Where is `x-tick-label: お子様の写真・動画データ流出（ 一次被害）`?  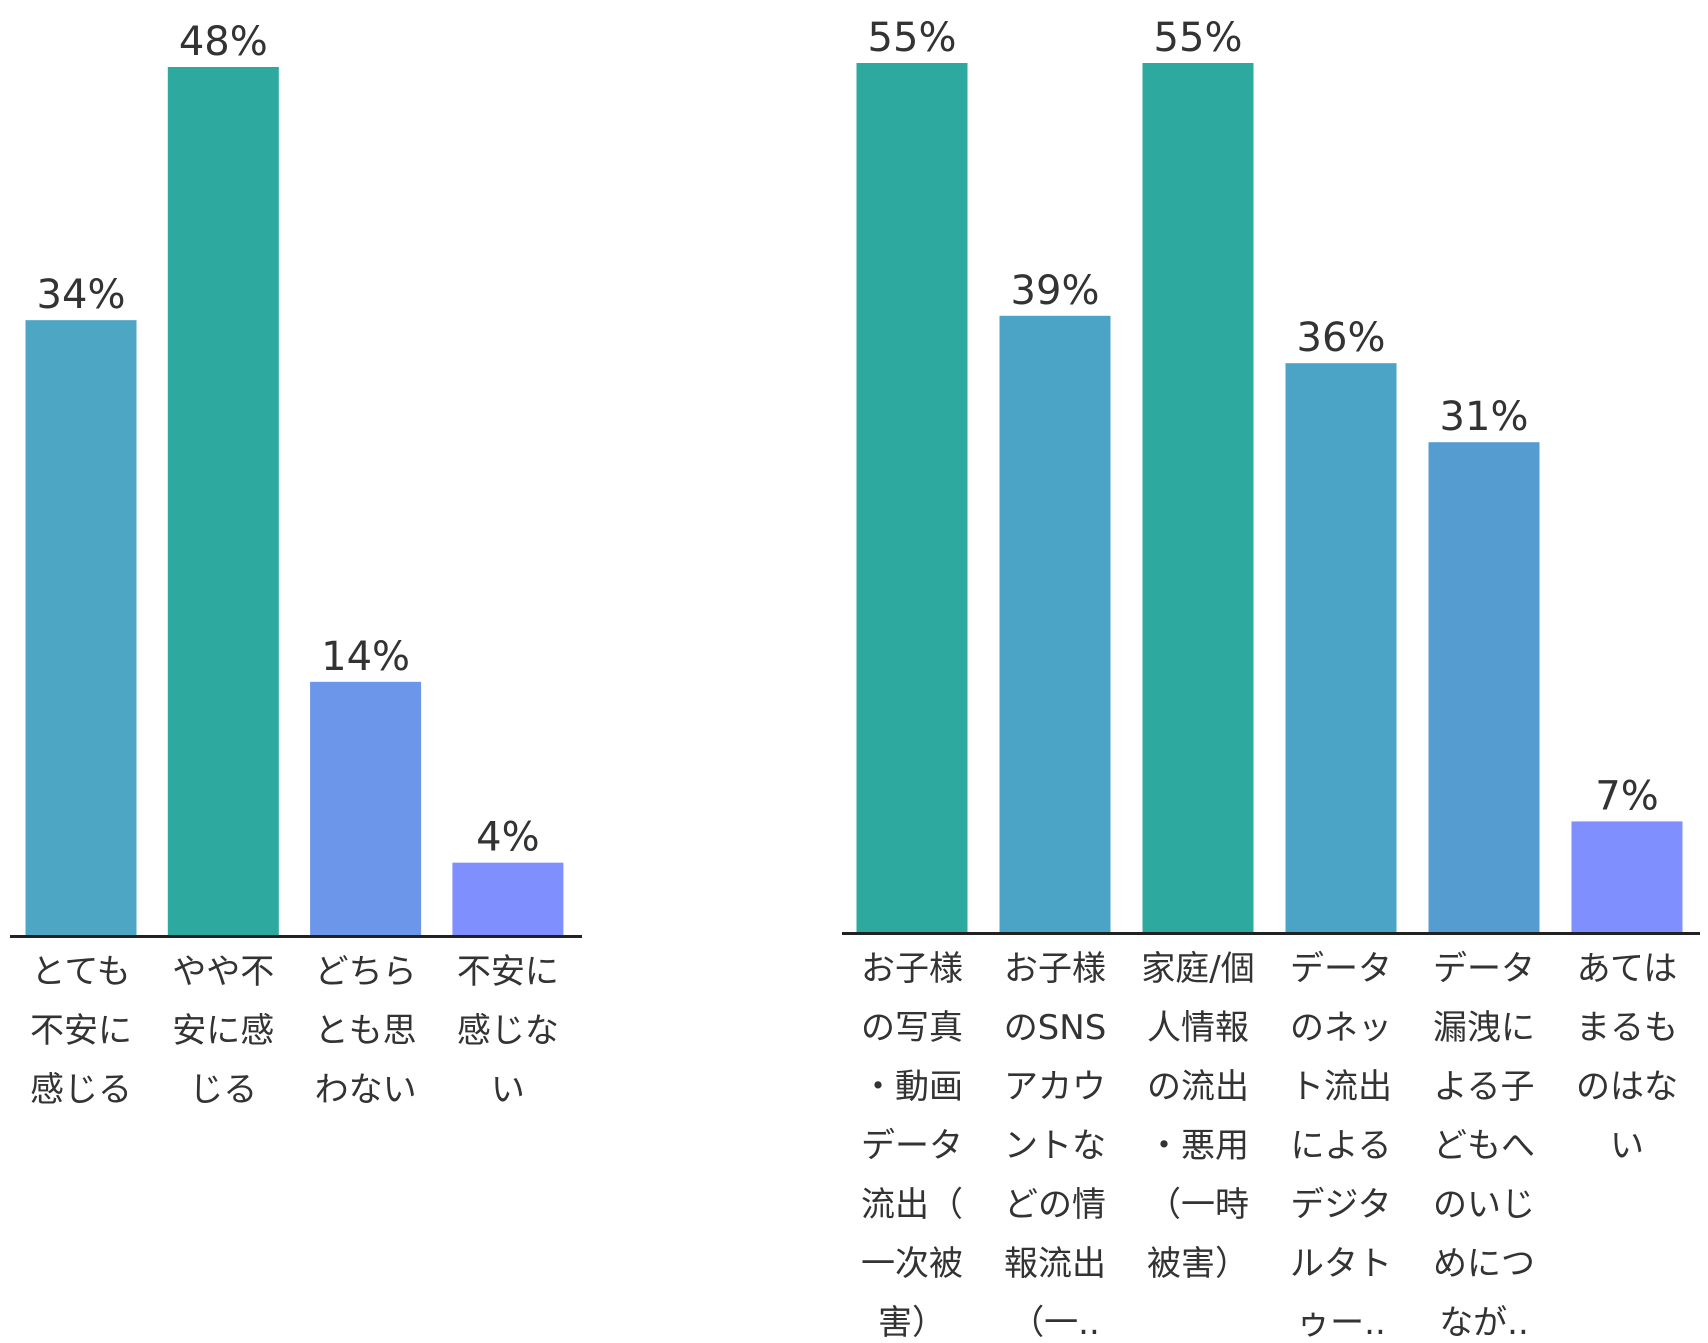 x-tick-label: お子様の写真・動画データ流出（ 一次被害） is located at coordinates (912, 1146).